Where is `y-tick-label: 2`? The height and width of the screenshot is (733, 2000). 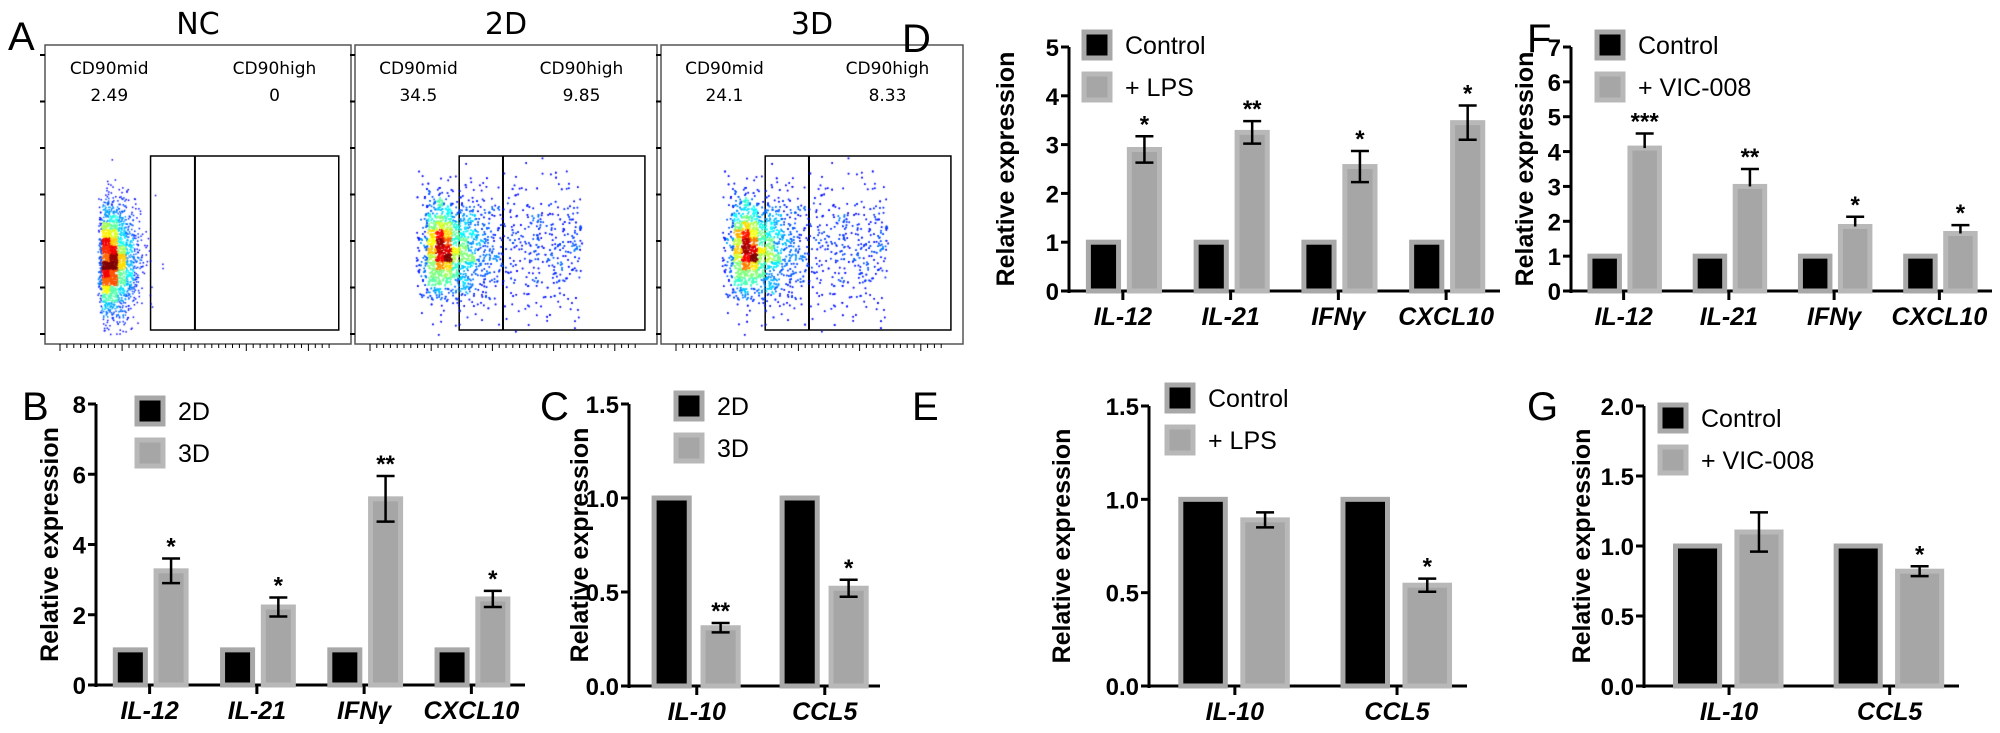 y-tick-label: 2 is located at coordinates (1052, 194).